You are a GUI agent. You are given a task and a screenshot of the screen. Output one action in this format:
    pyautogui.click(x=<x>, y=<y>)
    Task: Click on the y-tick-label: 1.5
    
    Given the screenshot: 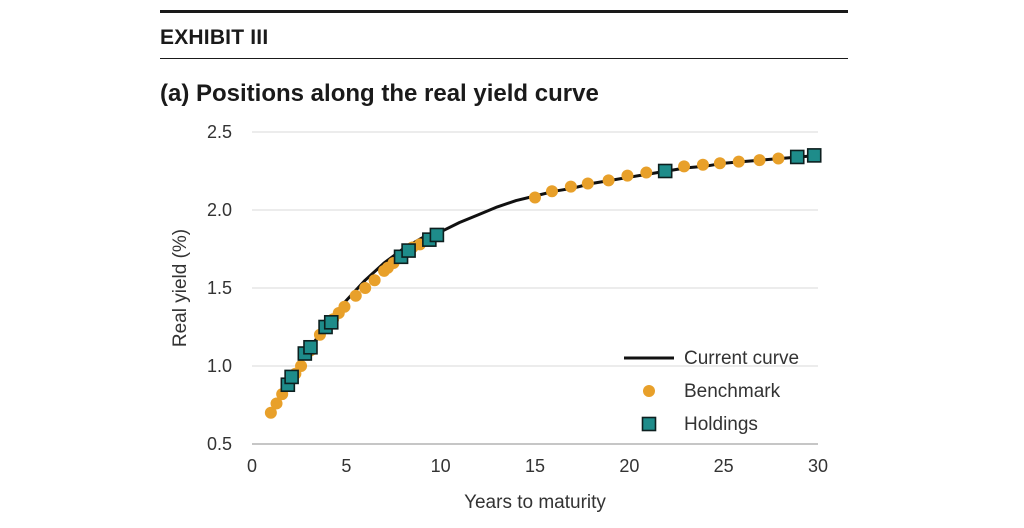 What is the action you would take?
    pyautogui.click(x=219, y=288)
    